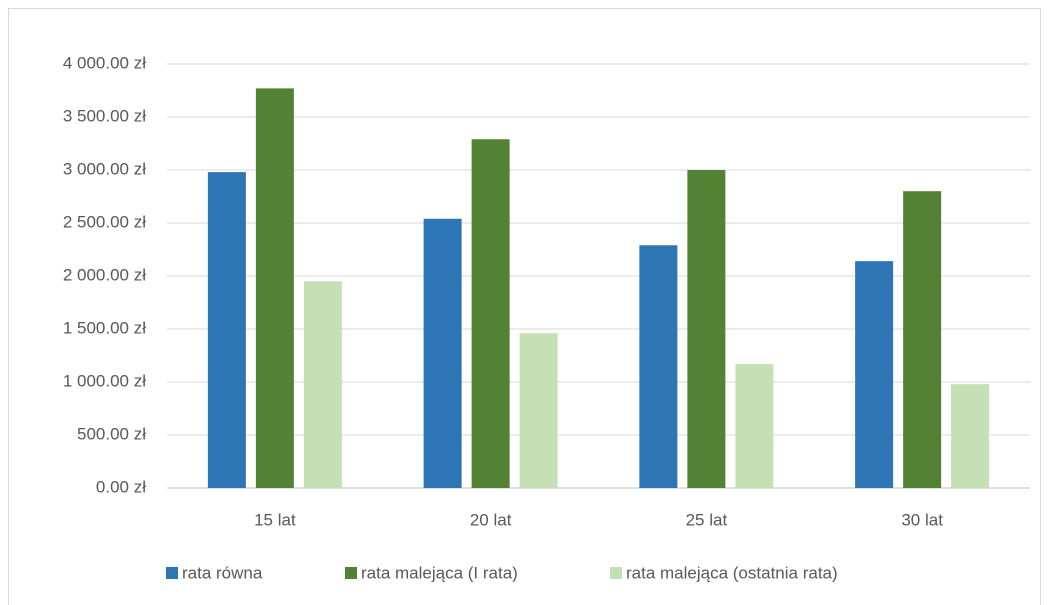 This screenshot has width=1049, height=605. I want to click on y-tick-label: 2 000.00 zł, so click(104, 274).